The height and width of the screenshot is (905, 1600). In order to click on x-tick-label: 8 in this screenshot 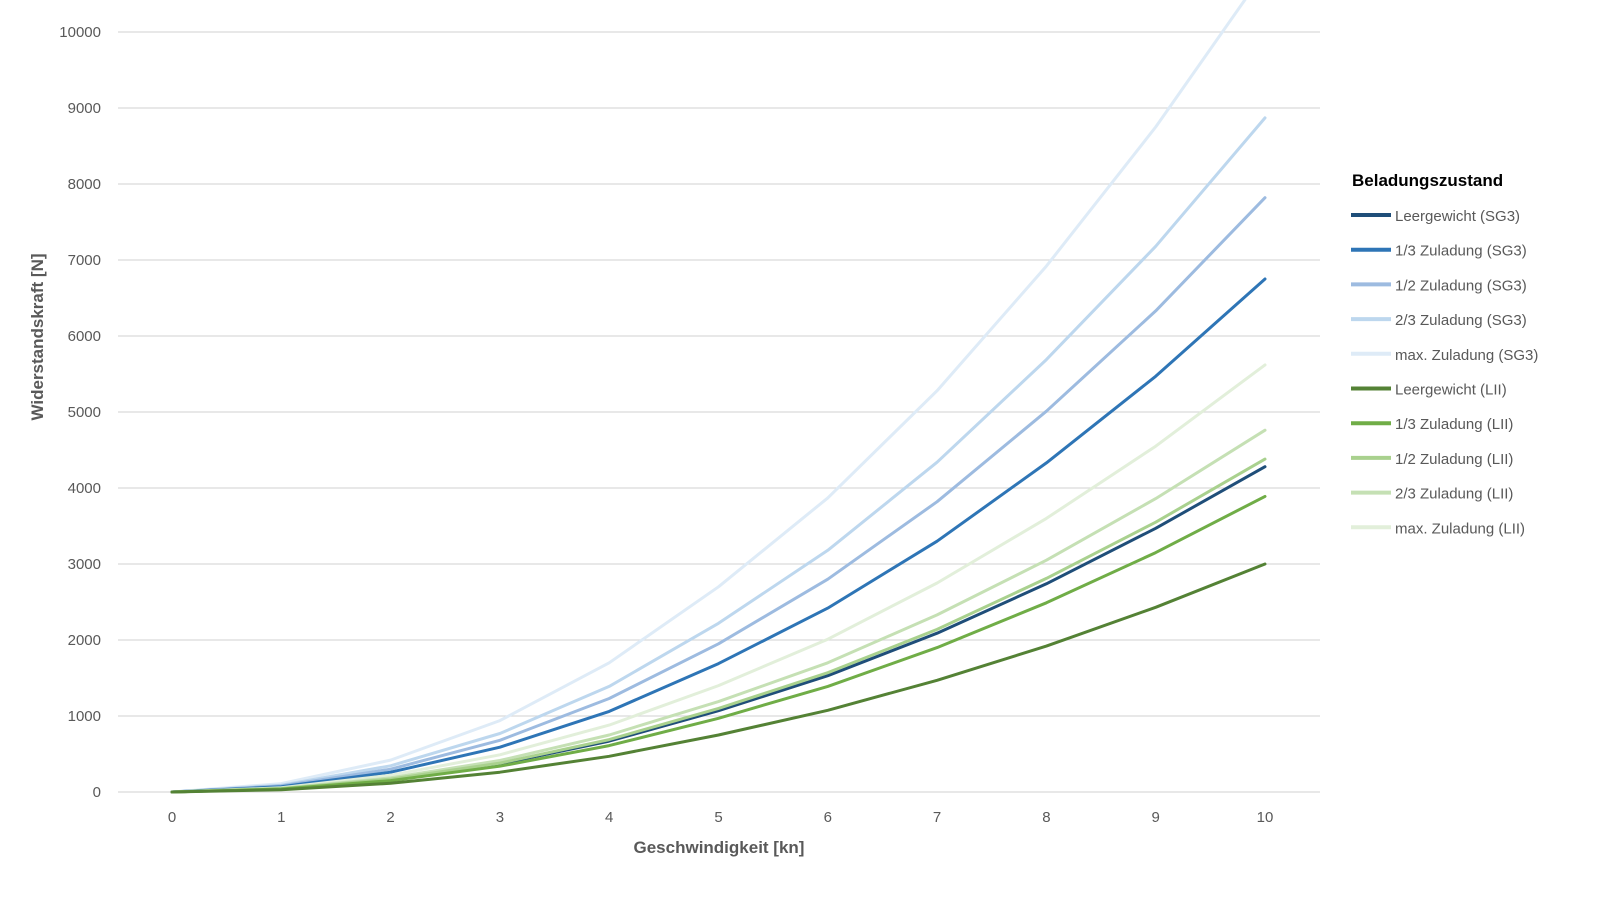, I will do `click(1046, 817)`.